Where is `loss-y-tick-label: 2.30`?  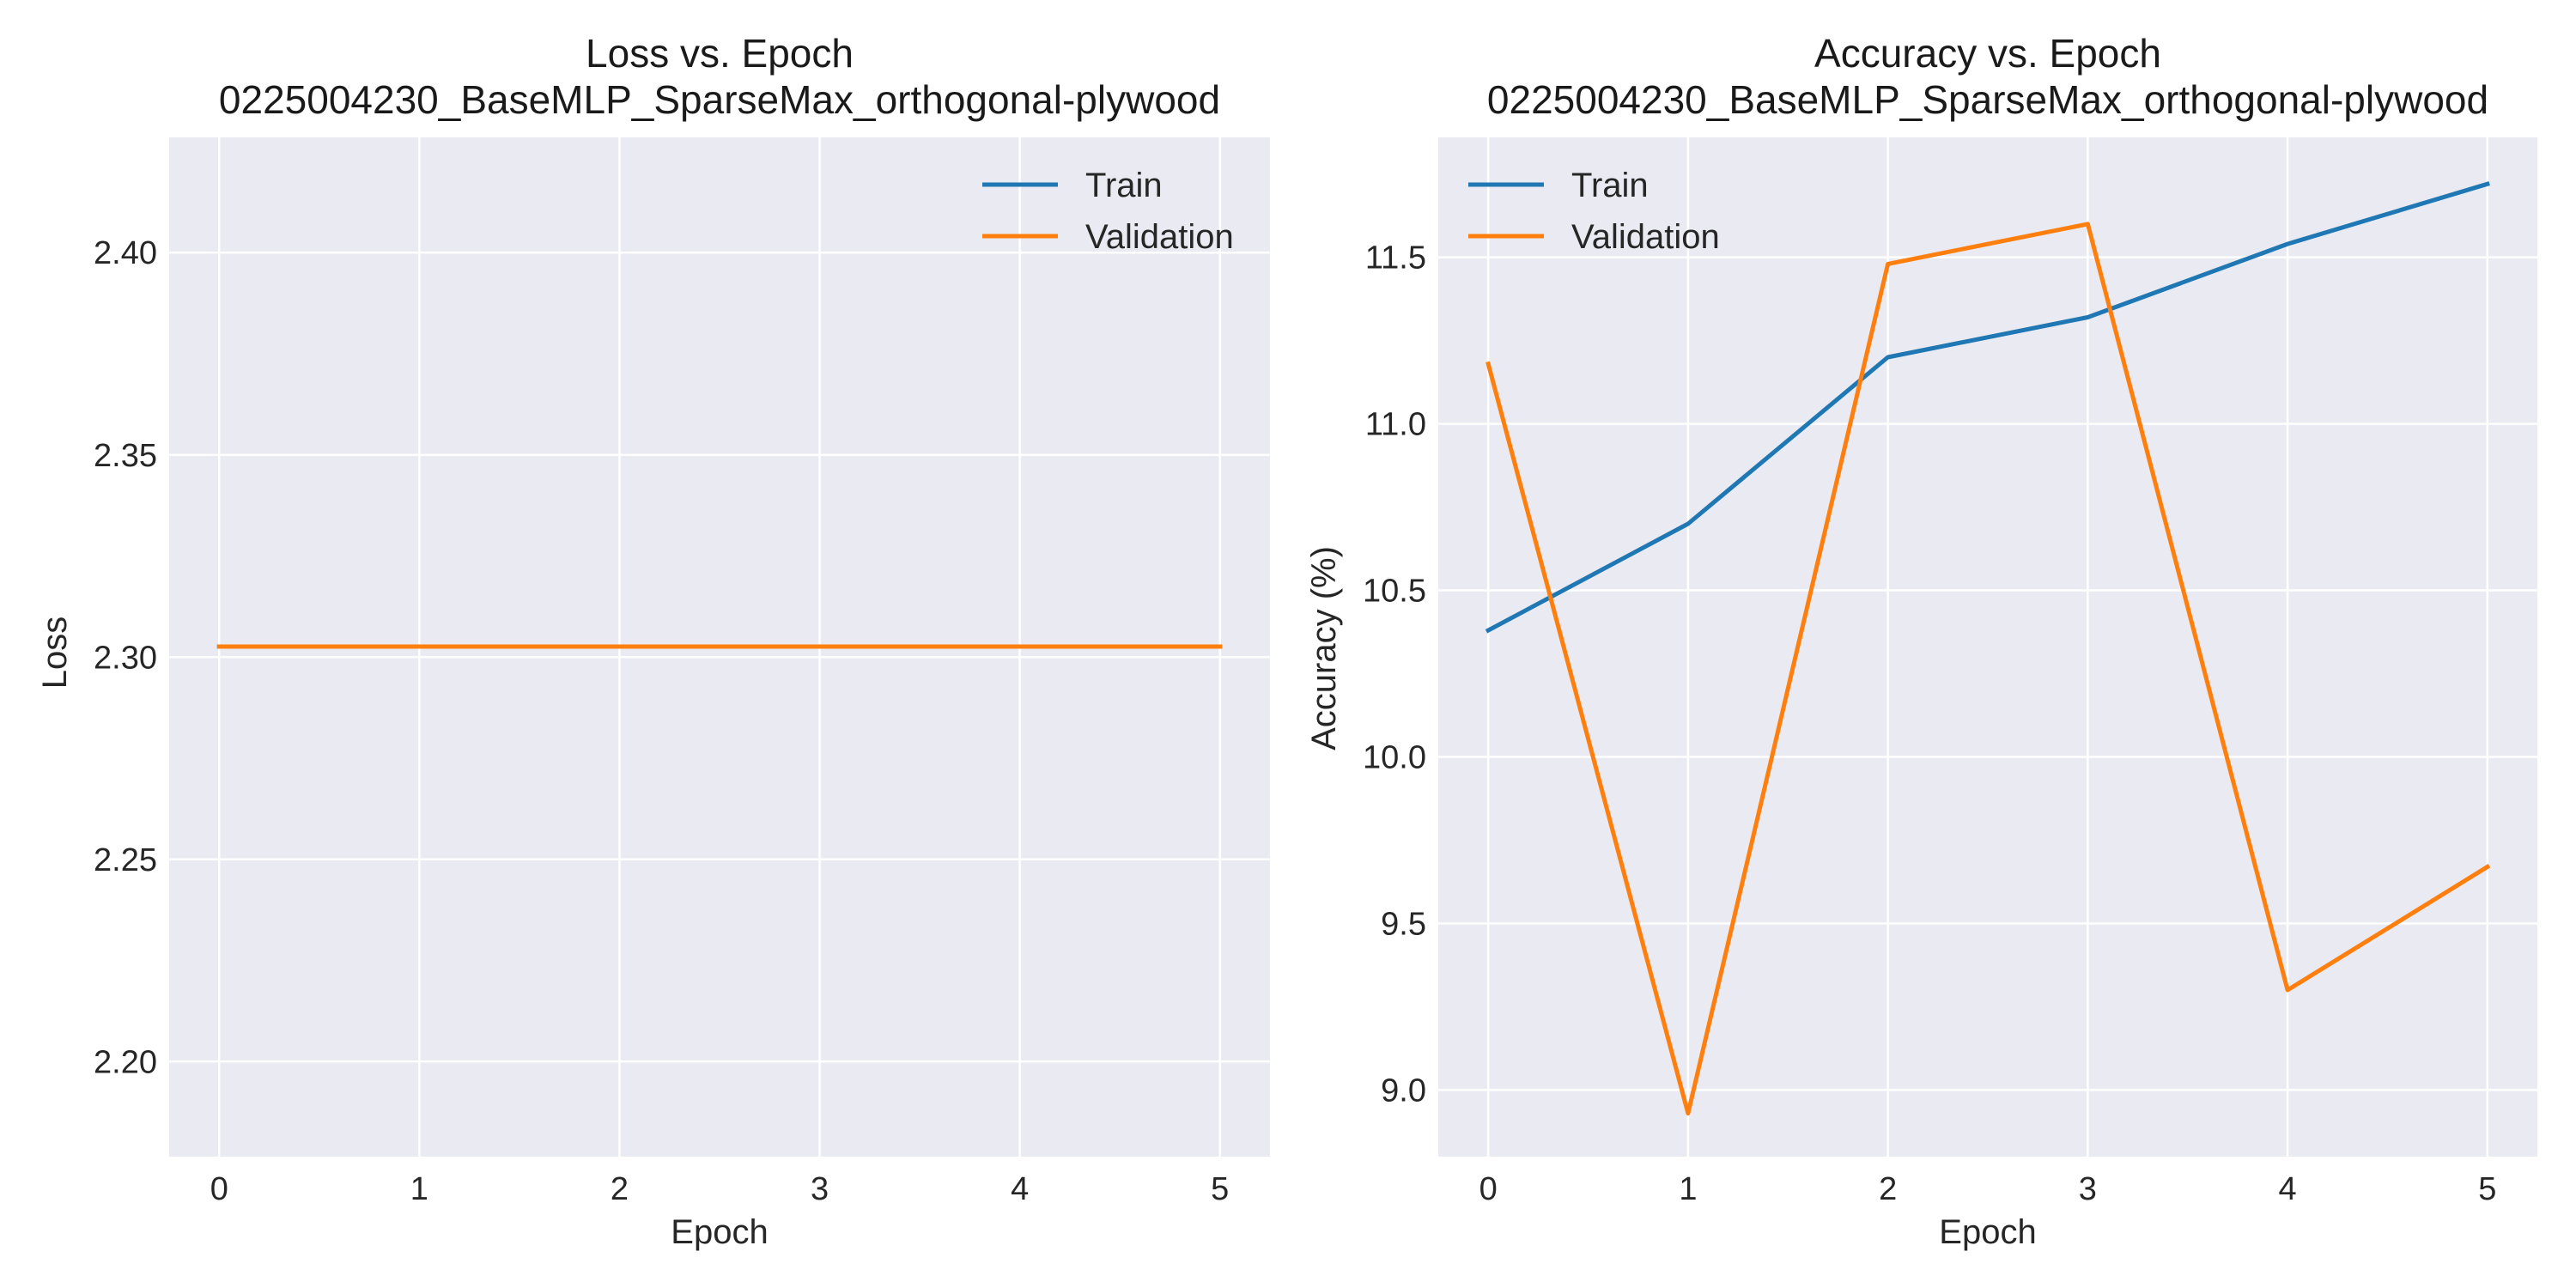
loss-y-tick-label: 2.30 is located at coordinates (126, 658).